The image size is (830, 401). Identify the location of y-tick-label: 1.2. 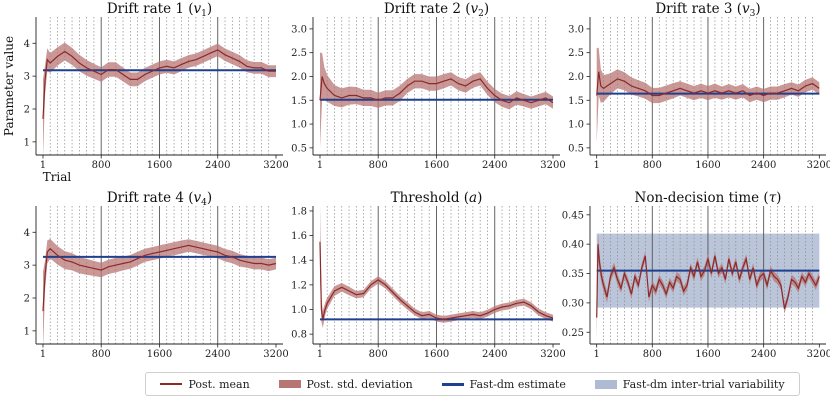
(299, 285).